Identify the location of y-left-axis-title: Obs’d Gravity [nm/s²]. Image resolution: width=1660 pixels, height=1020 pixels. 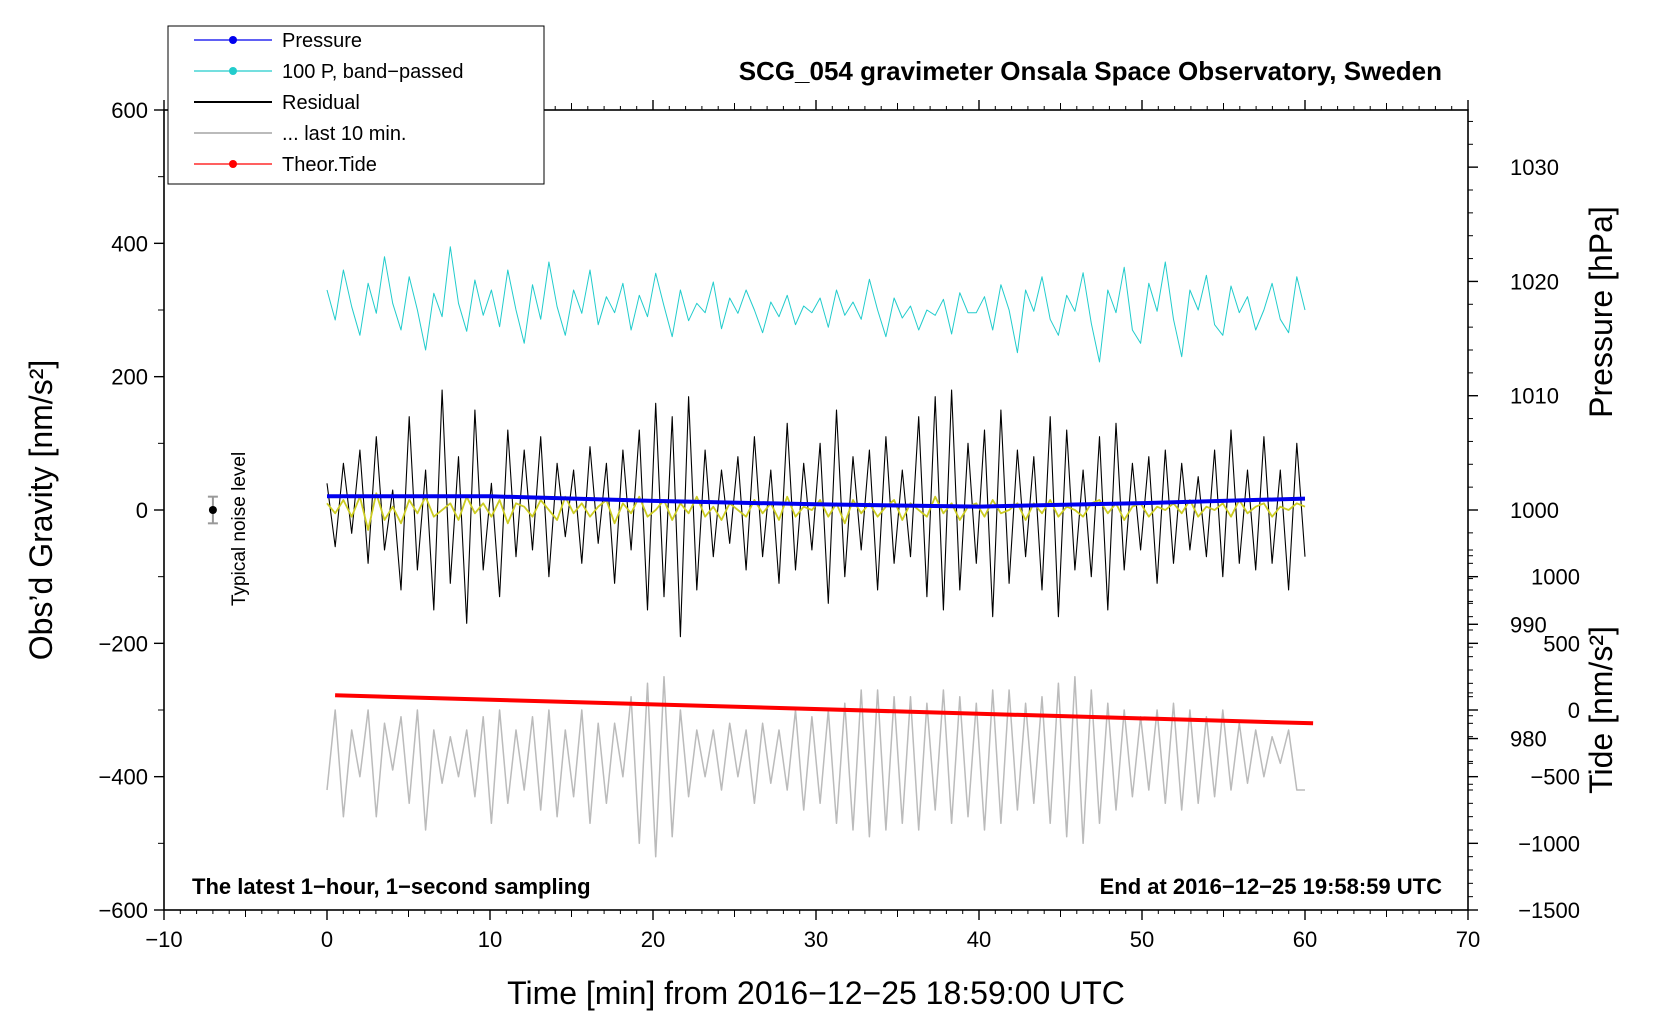
(41, 510).